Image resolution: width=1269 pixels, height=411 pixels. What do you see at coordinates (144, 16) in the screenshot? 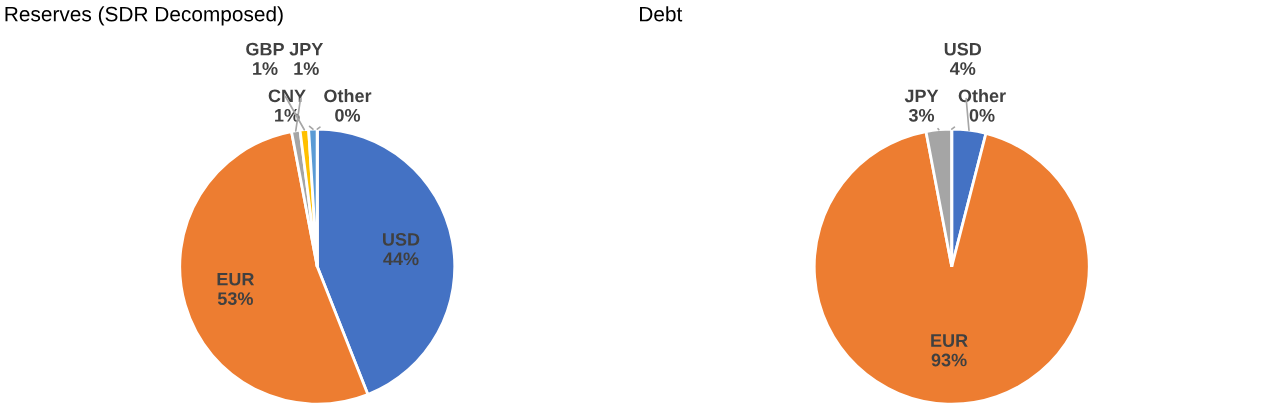
I see `chart-title: Reserves (SDR Decomposed)` at bounding box center [144, 16].